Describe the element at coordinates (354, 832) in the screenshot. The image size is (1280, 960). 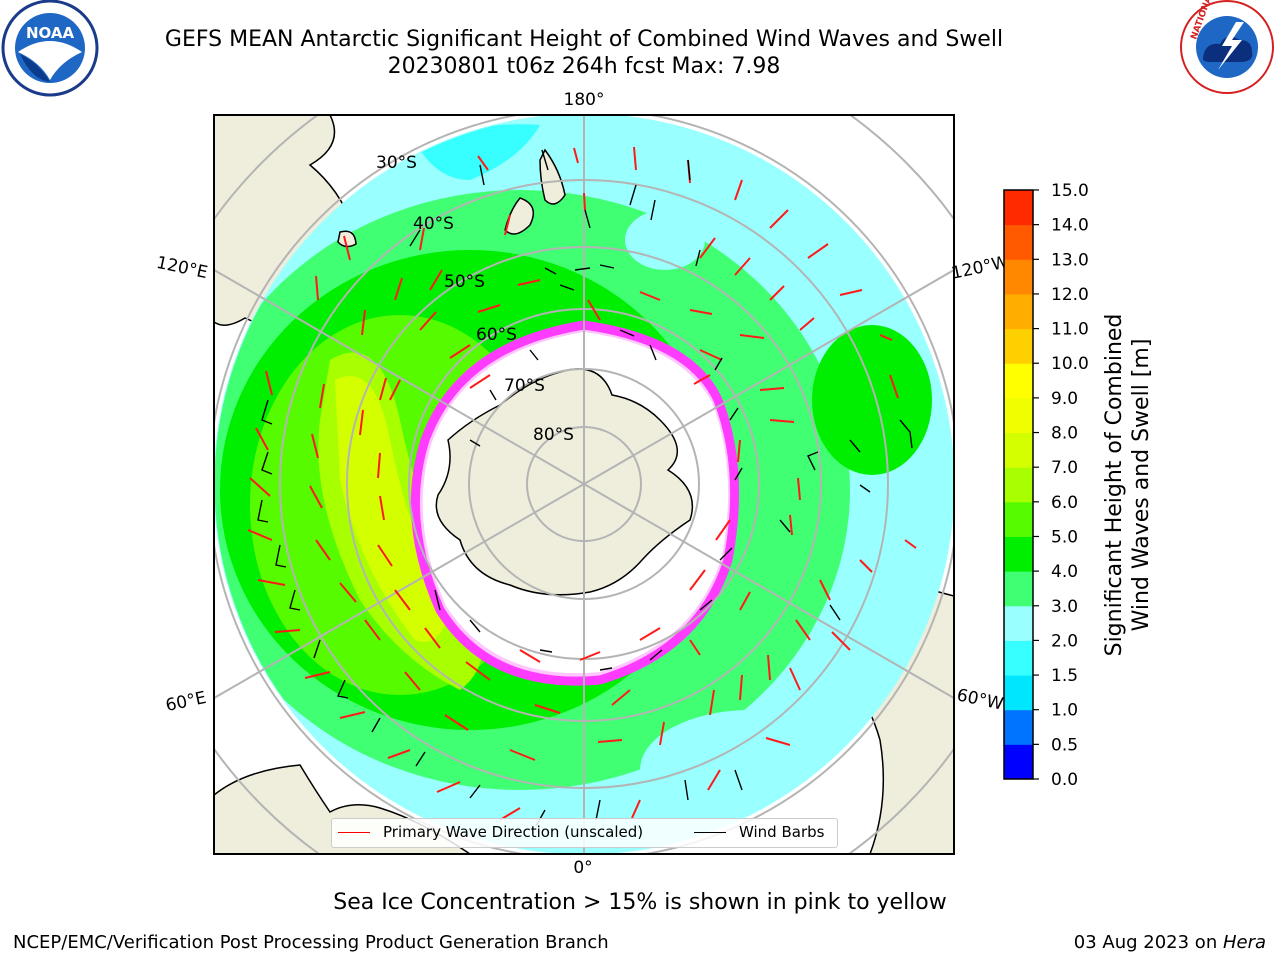
I see `wave-direction-swatch` at that location.